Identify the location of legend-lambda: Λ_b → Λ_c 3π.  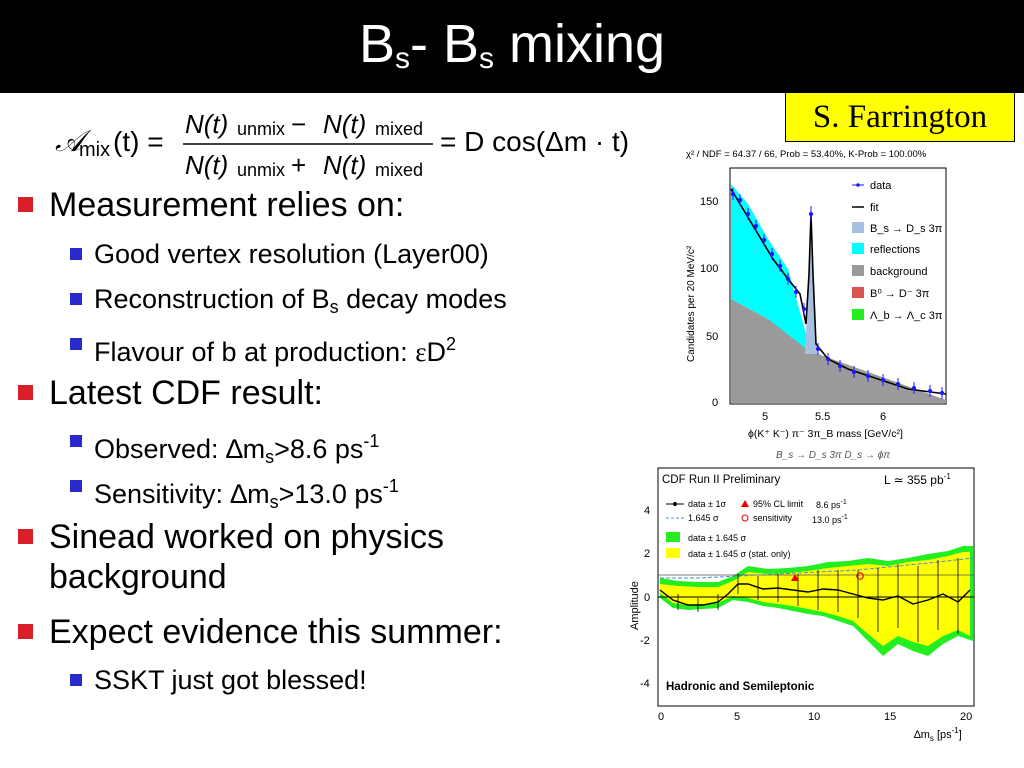
(906, 316).